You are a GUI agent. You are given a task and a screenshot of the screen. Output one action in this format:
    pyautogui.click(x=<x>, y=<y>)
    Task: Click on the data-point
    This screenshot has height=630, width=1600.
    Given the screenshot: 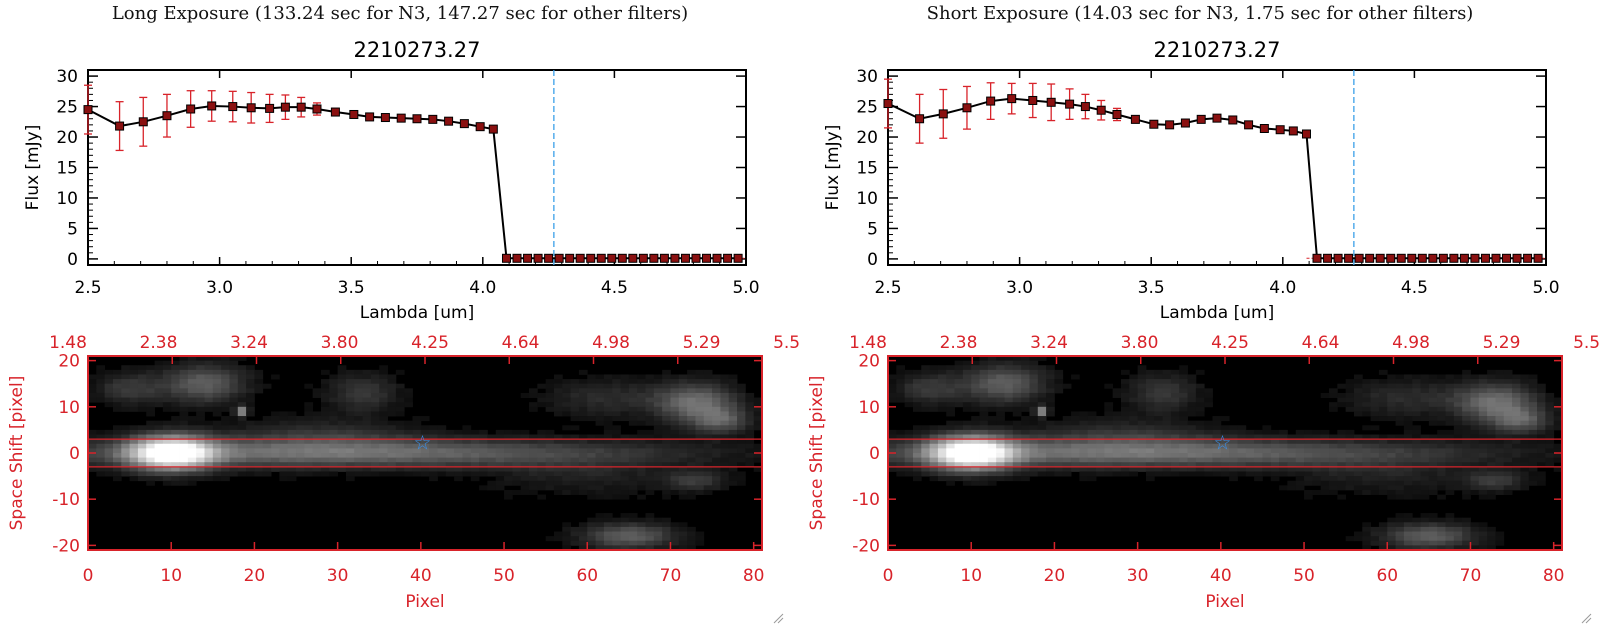 What is the action you would take?
    pyautogui.click(x=480, y=127)
    